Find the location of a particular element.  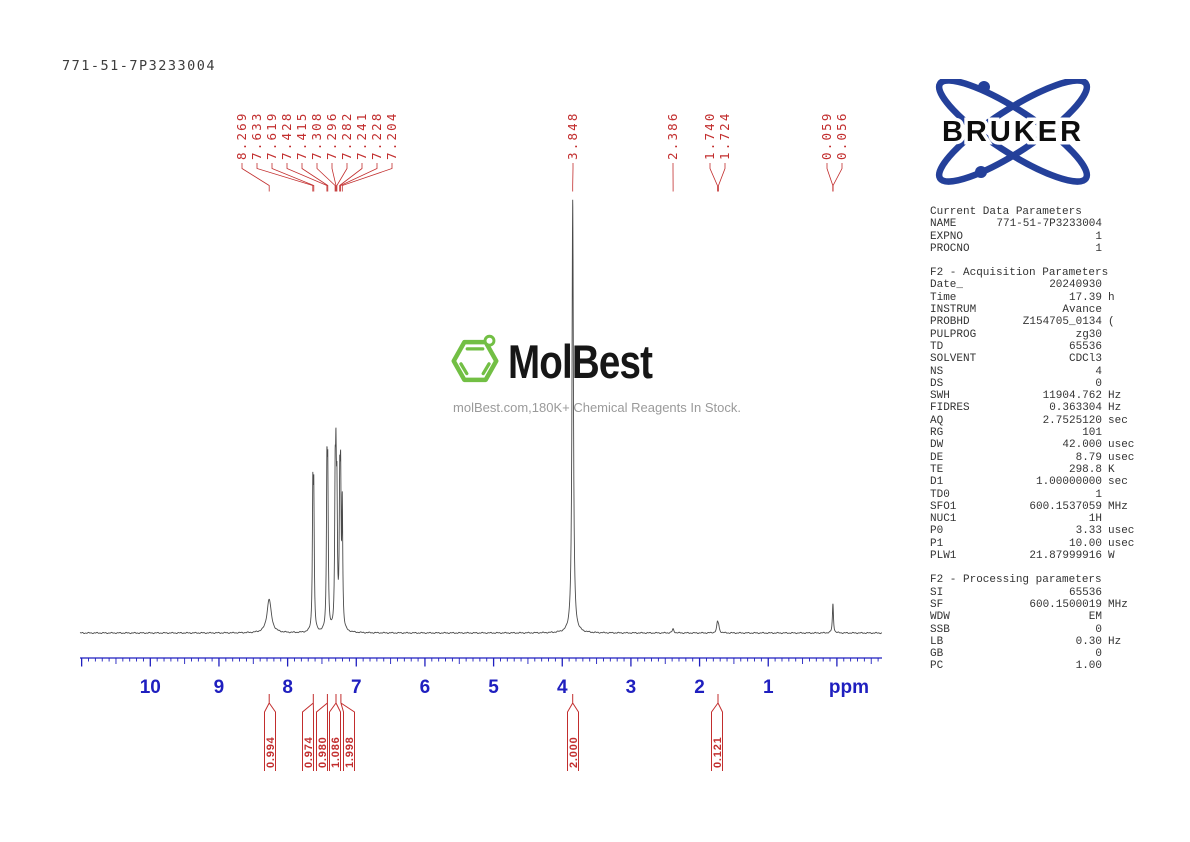

param-section-heading: Current Data Parameters is located at coordinates (1006, 212).